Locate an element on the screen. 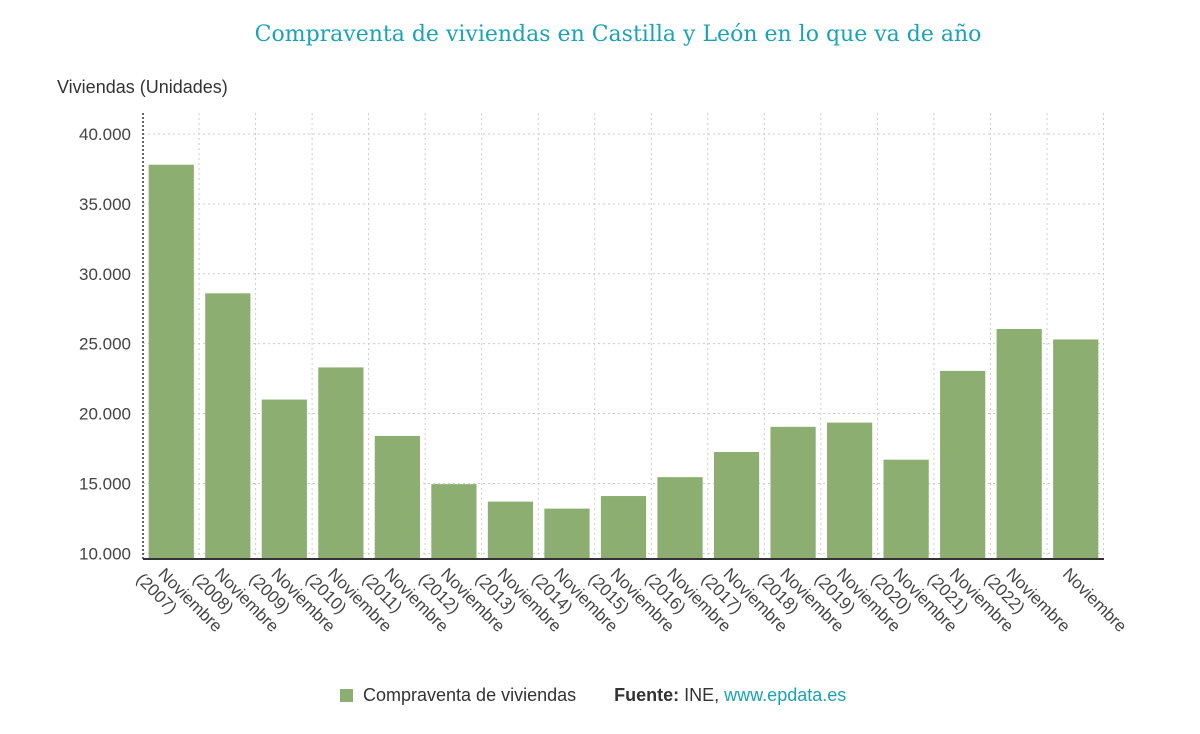 Image resolution: width=1200 pixels, height=734 pixels. y-tick-label: 40.000 is located at coordinates (105, 134).